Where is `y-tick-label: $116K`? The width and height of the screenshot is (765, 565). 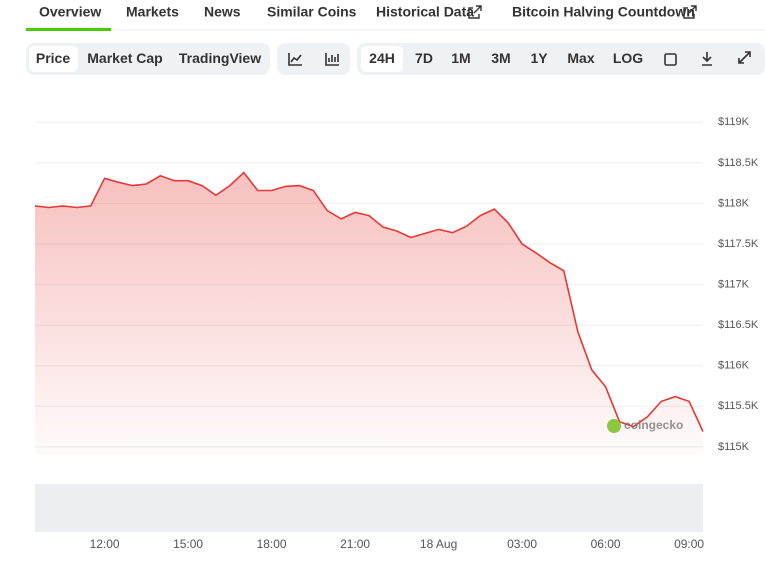
y-tick-label: $116K is located at coordinates (734, 366).